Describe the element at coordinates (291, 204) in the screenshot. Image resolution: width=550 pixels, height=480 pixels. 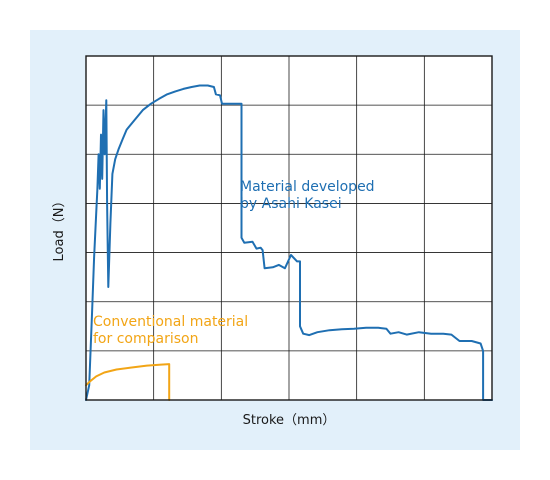
I see `annotation-asahi-line: by Asahi Kasei` at that location.